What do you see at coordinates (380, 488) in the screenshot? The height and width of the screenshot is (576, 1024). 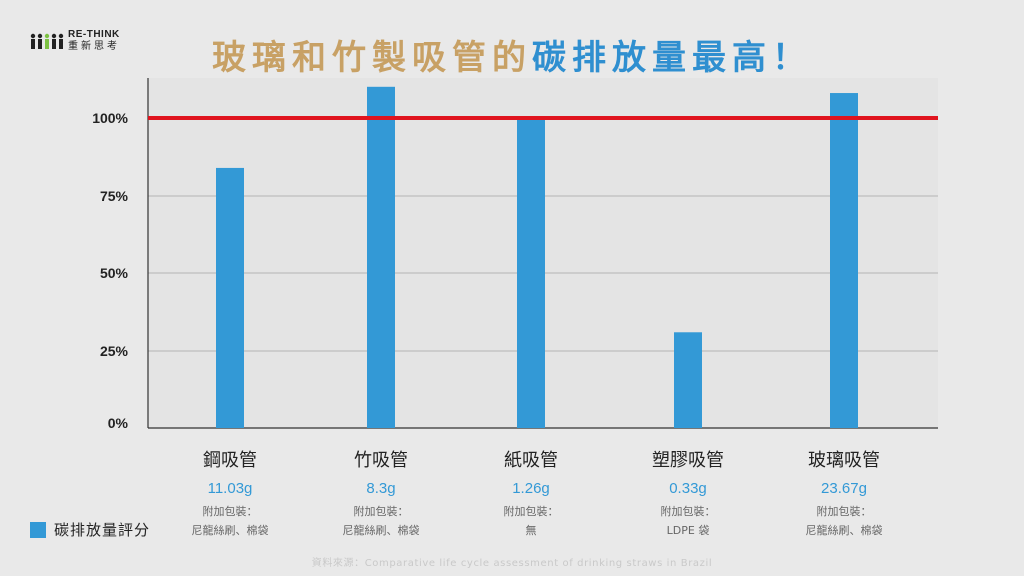 I see `category-weight: 8.3g` at bounding box center [380, 488].